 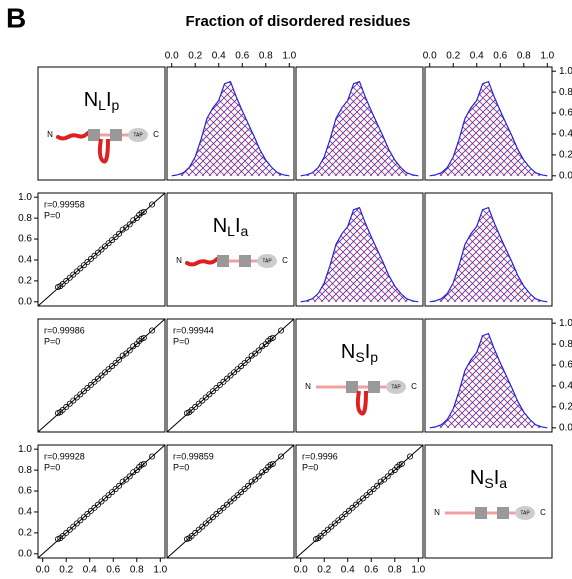 I want to click on density-area, so click(x=359, y=128).